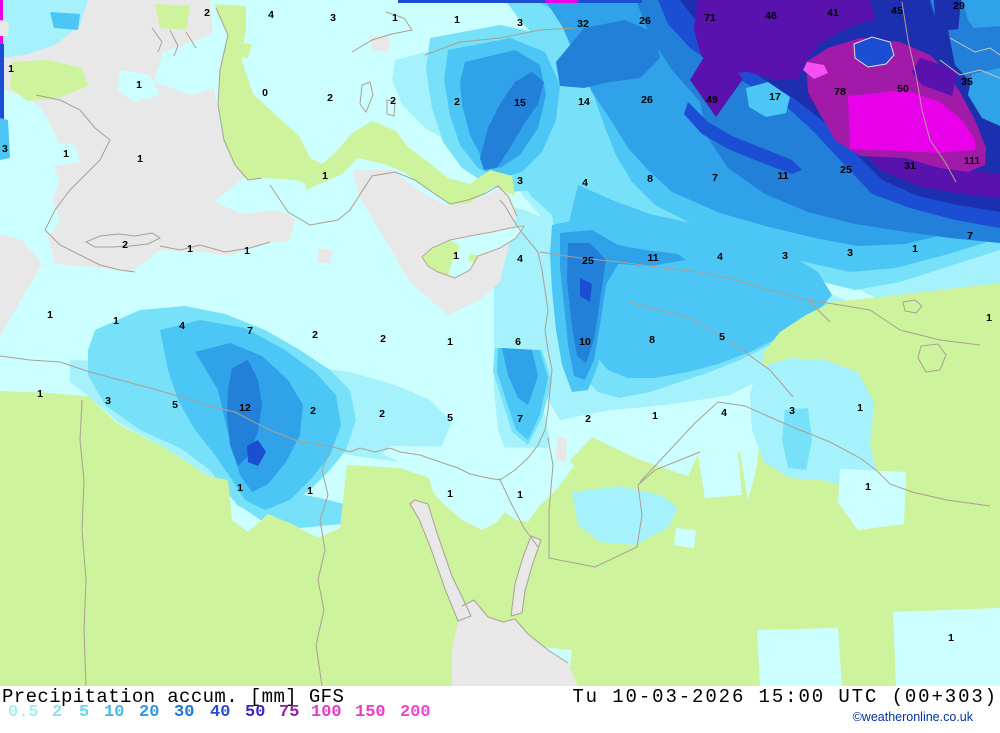  Describe the element at coordinates (245, 408) in the screenshot. I see `svg-text: 12` at that location.